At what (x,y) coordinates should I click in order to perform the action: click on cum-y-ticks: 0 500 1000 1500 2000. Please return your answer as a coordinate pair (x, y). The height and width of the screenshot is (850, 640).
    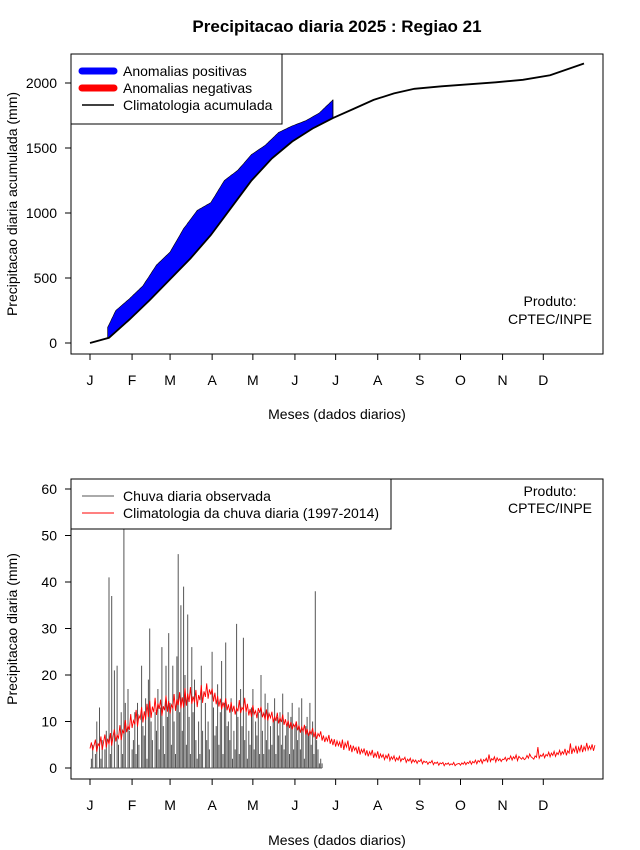
    Looking at the image, I should click on (48, 213).